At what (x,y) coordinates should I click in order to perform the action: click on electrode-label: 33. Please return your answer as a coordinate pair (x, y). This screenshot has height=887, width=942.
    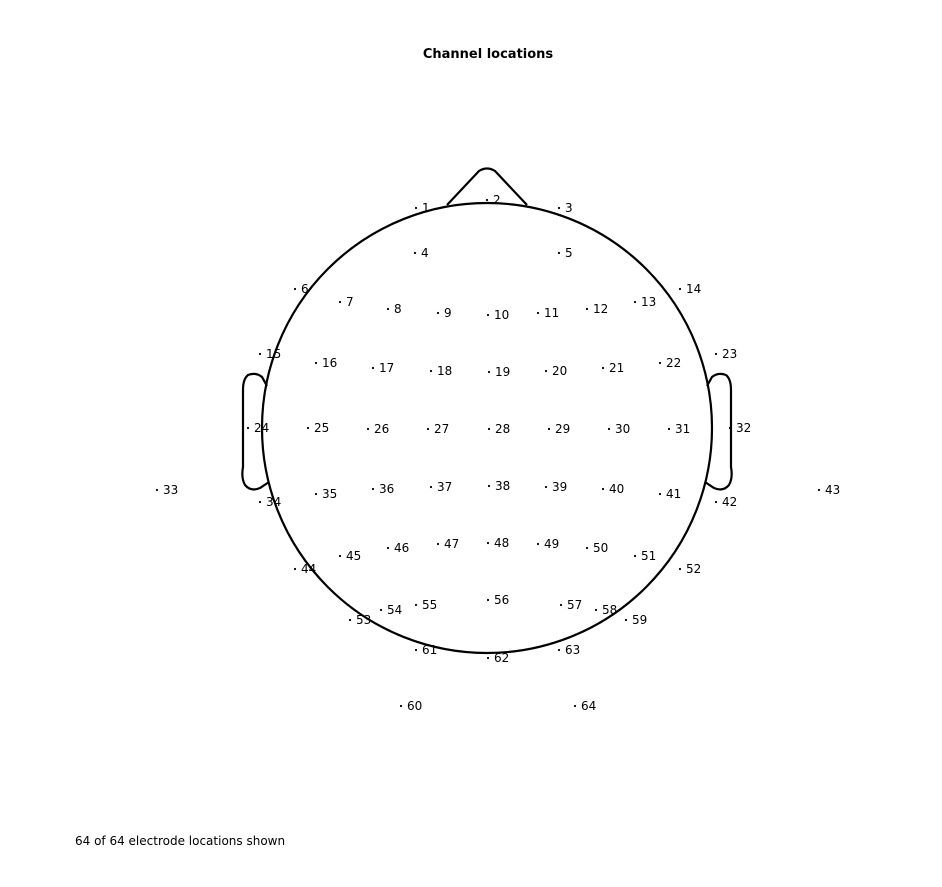
    Looking at the image, I should click on (170, 490).